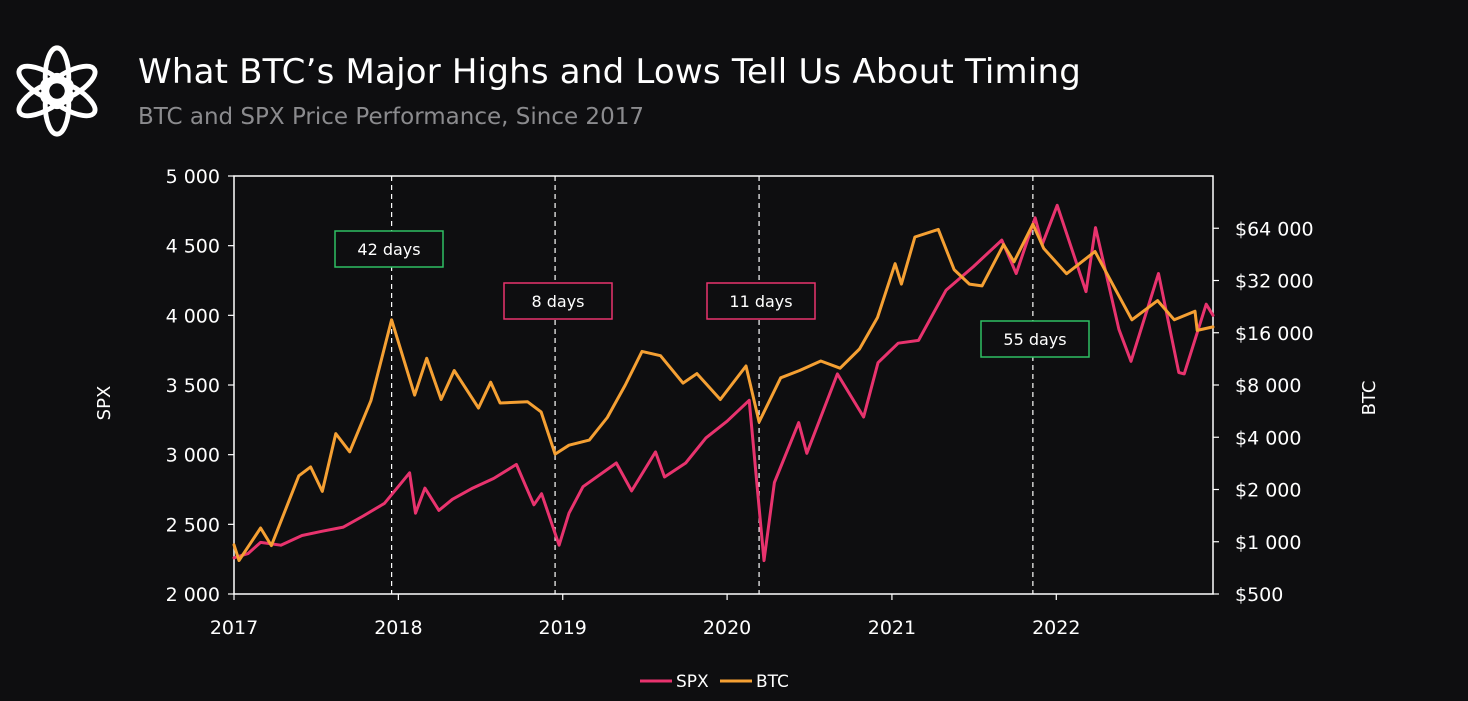  What do you see at coordinates (193, 456) in the screenshot?
I see `y-left-tick-label: 3 000` at bounding box center [193, 456].